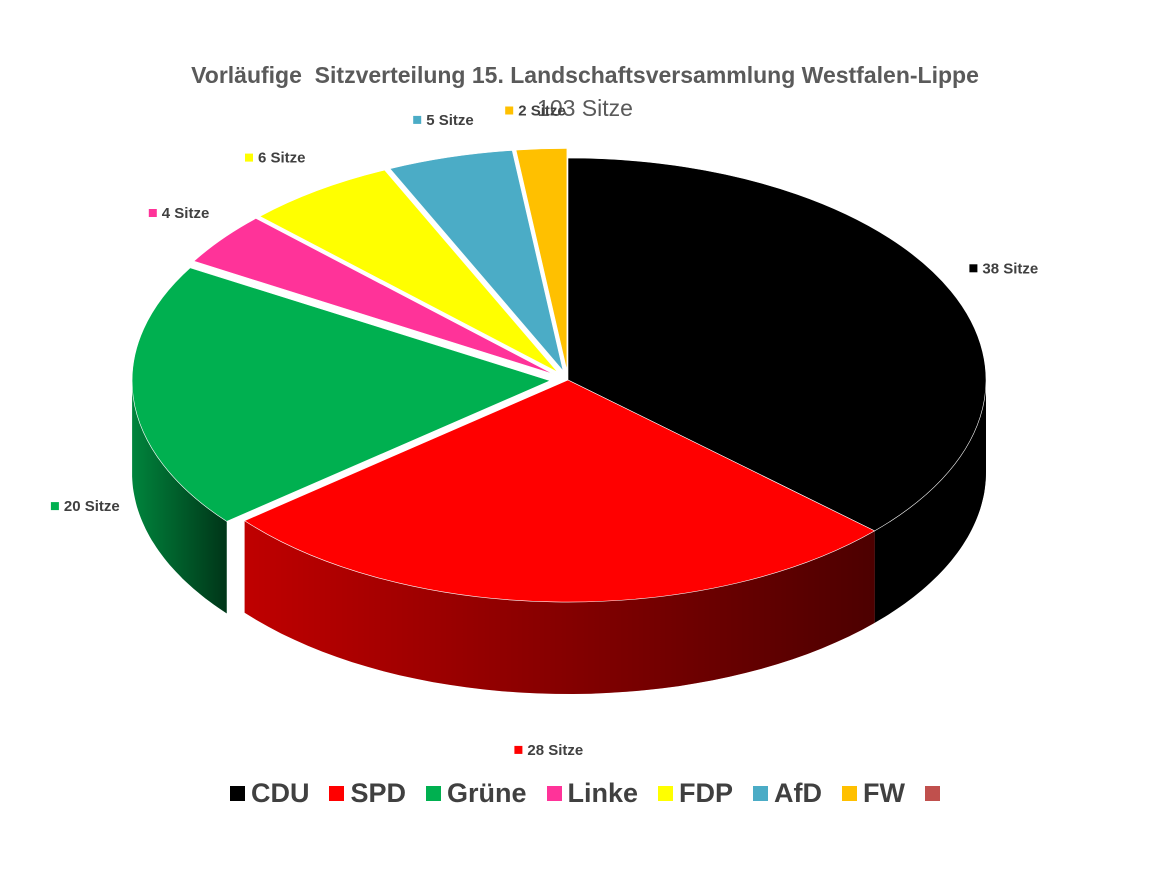  Describe the element at coordinates (542, 111) in the screenshot. I see `data-label-fw: 2 Sitze` at that location.